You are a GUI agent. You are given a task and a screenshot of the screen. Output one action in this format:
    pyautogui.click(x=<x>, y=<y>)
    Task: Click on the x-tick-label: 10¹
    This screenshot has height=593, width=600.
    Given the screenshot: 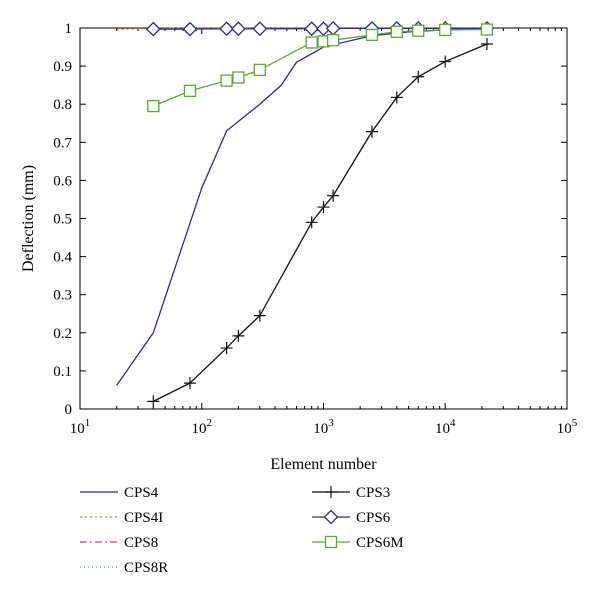 What is the action you would take?
    pyautogui.click(x=80, y=427)
    